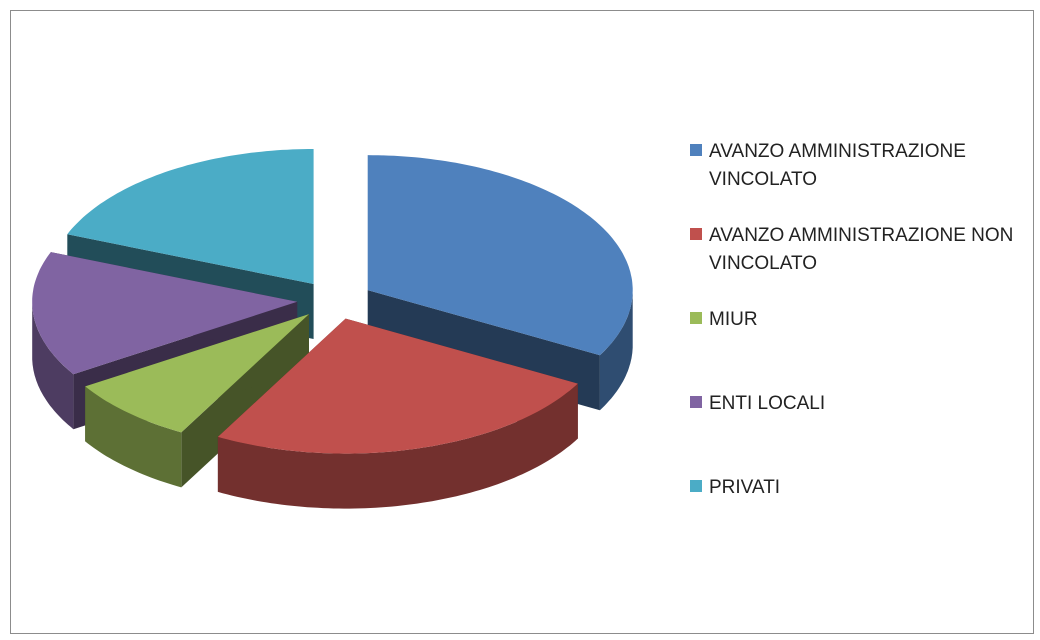  Describe the element at coordinates (837, 165) in the screenshot. I see `legend-label: AVANZO AMMINISTRAZIONE VINCOLATO` at that location.